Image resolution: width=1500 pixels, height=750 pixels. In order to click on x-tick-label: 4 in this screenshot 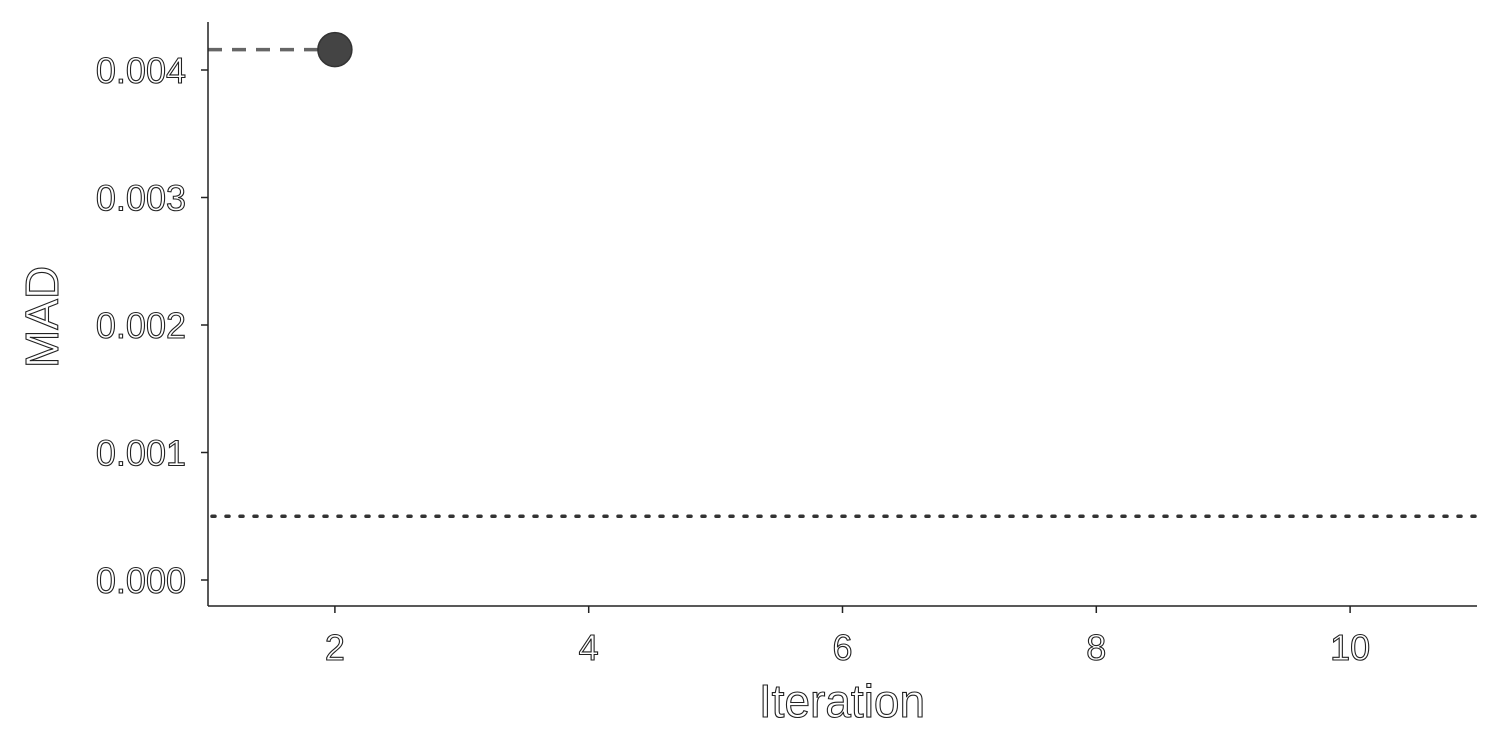, I will do `click(589, 647)`.